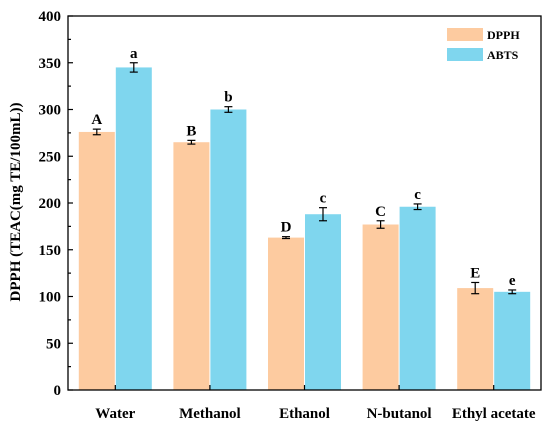  I want to click on bar-abts-water, so click(133, 229).